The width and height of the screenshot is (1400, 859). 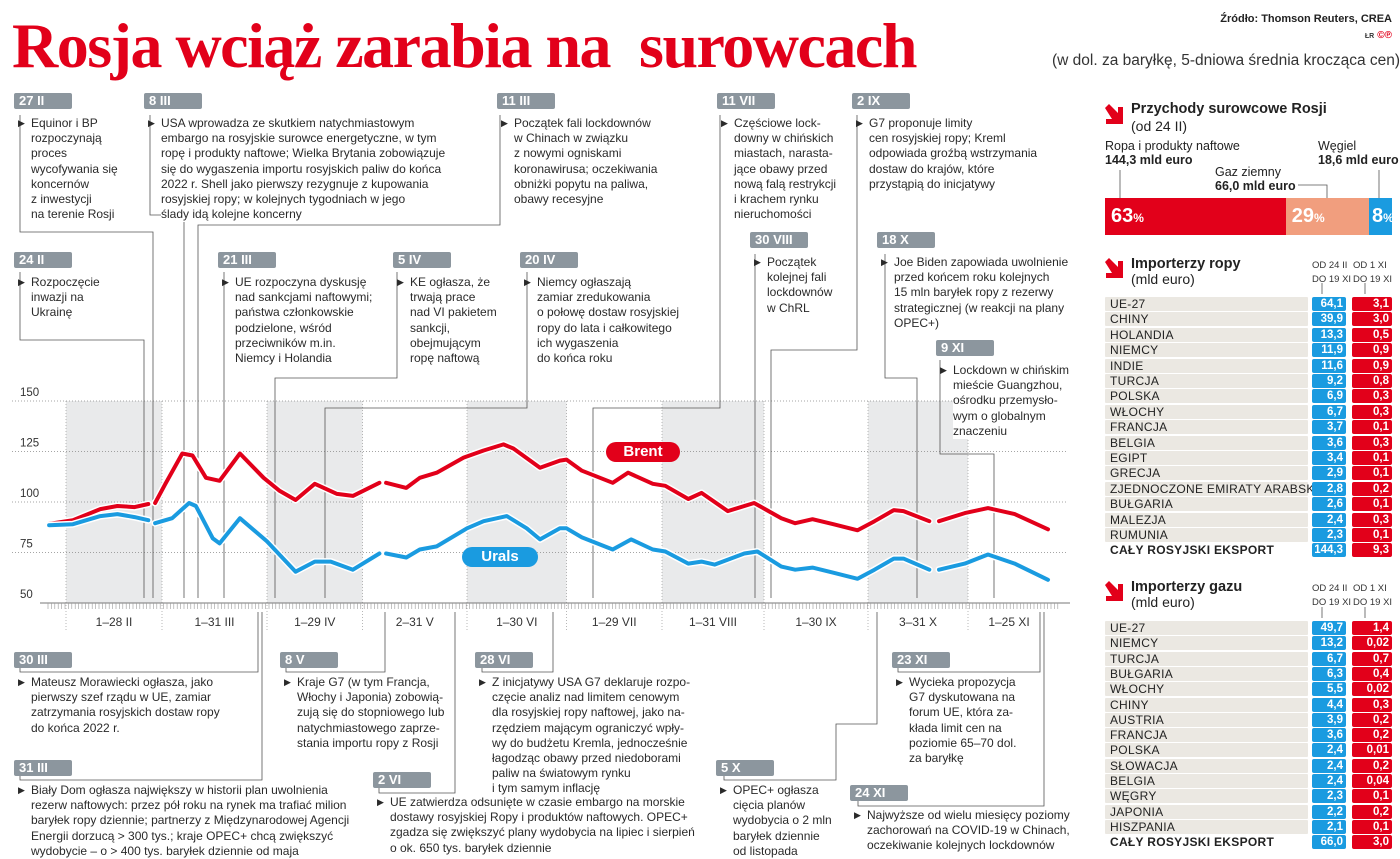 I want to click on table-row: HOLANDIA 13,3 0,5, so click(x=1248, y=334).